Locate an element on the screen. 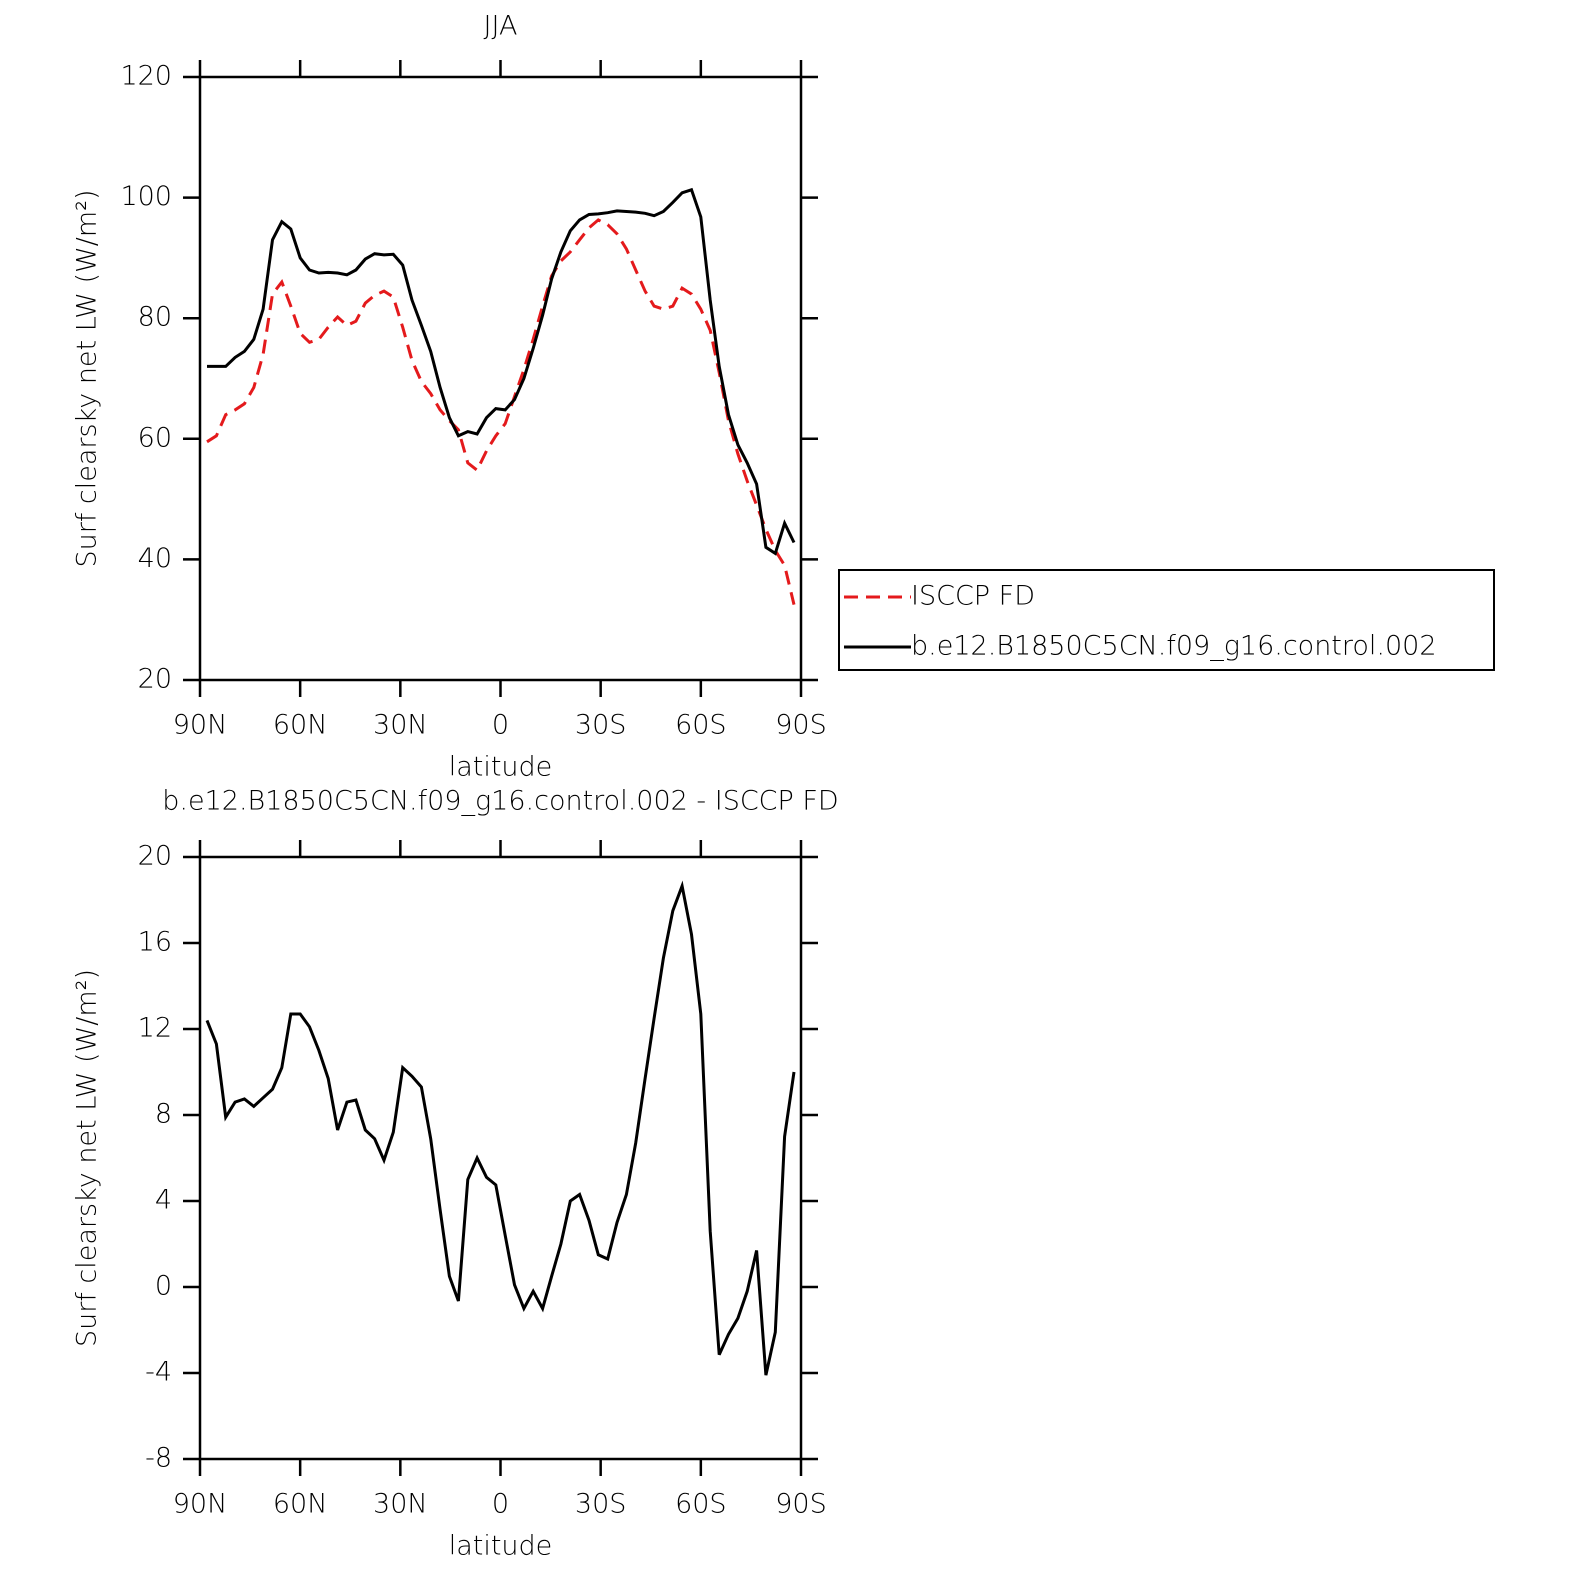  legend-label: b.e12.B1850C5CN.f09_g16.control.002 is located at coordinates (1174, 646).